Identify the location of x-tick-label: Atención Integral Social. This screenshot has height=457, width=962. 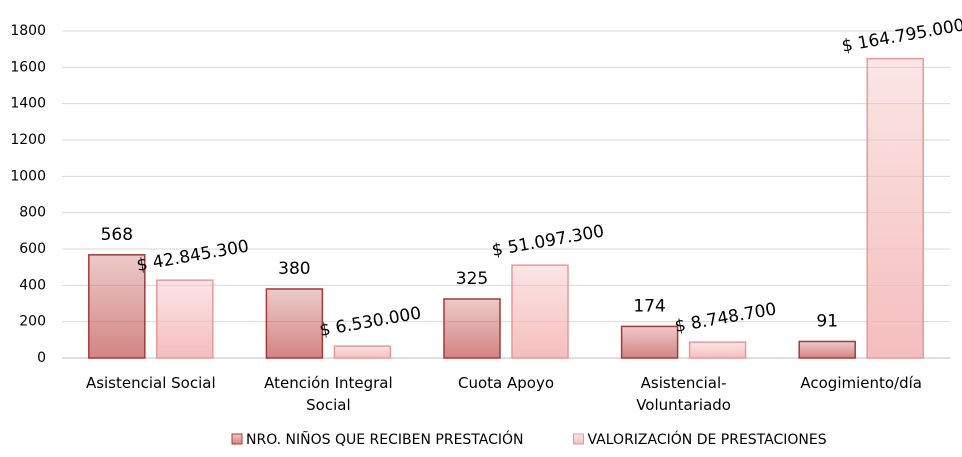
(328, 394).